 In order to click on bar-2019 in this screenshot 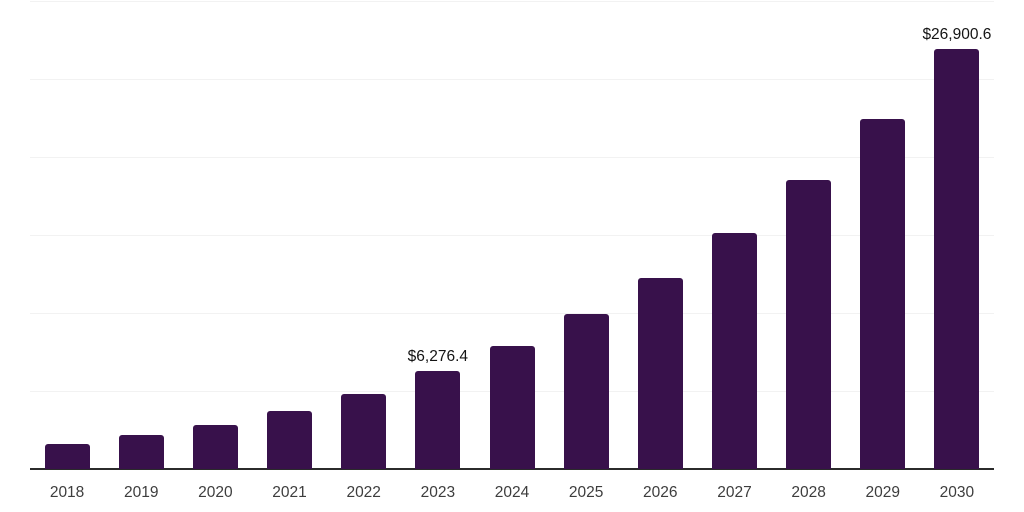, I will do `click(141, 452)`.